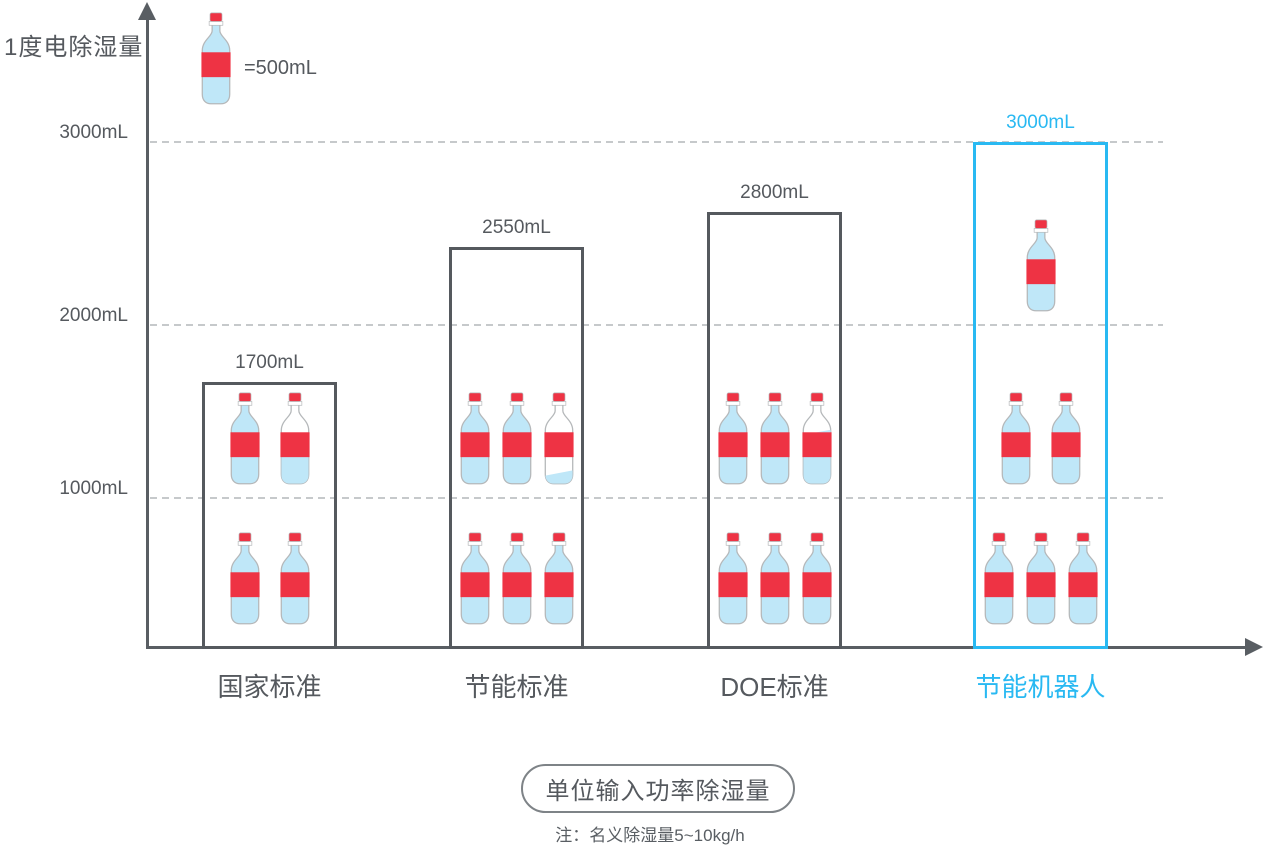 The height and width of the screenshot is (849, 1277). What do you see at coordinates (774, 687) in the screenshot?
I see `category-label-2: DOE标准` at bounding box center [774, 687].